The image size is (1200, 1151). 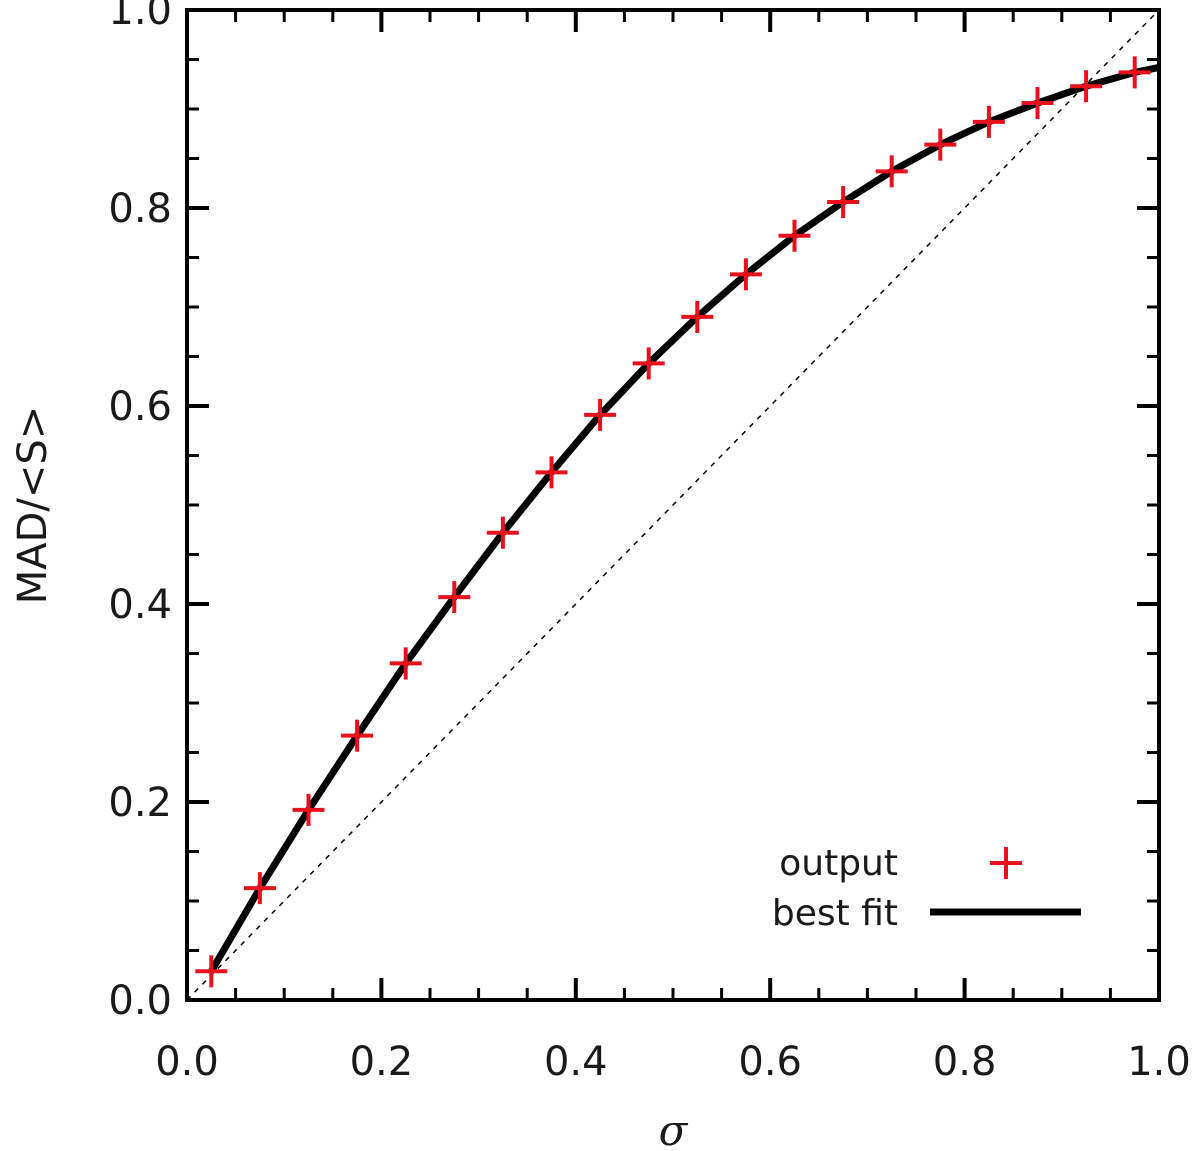 I want to click on y-tick-label: 0.8, so click(x=140, y=209).